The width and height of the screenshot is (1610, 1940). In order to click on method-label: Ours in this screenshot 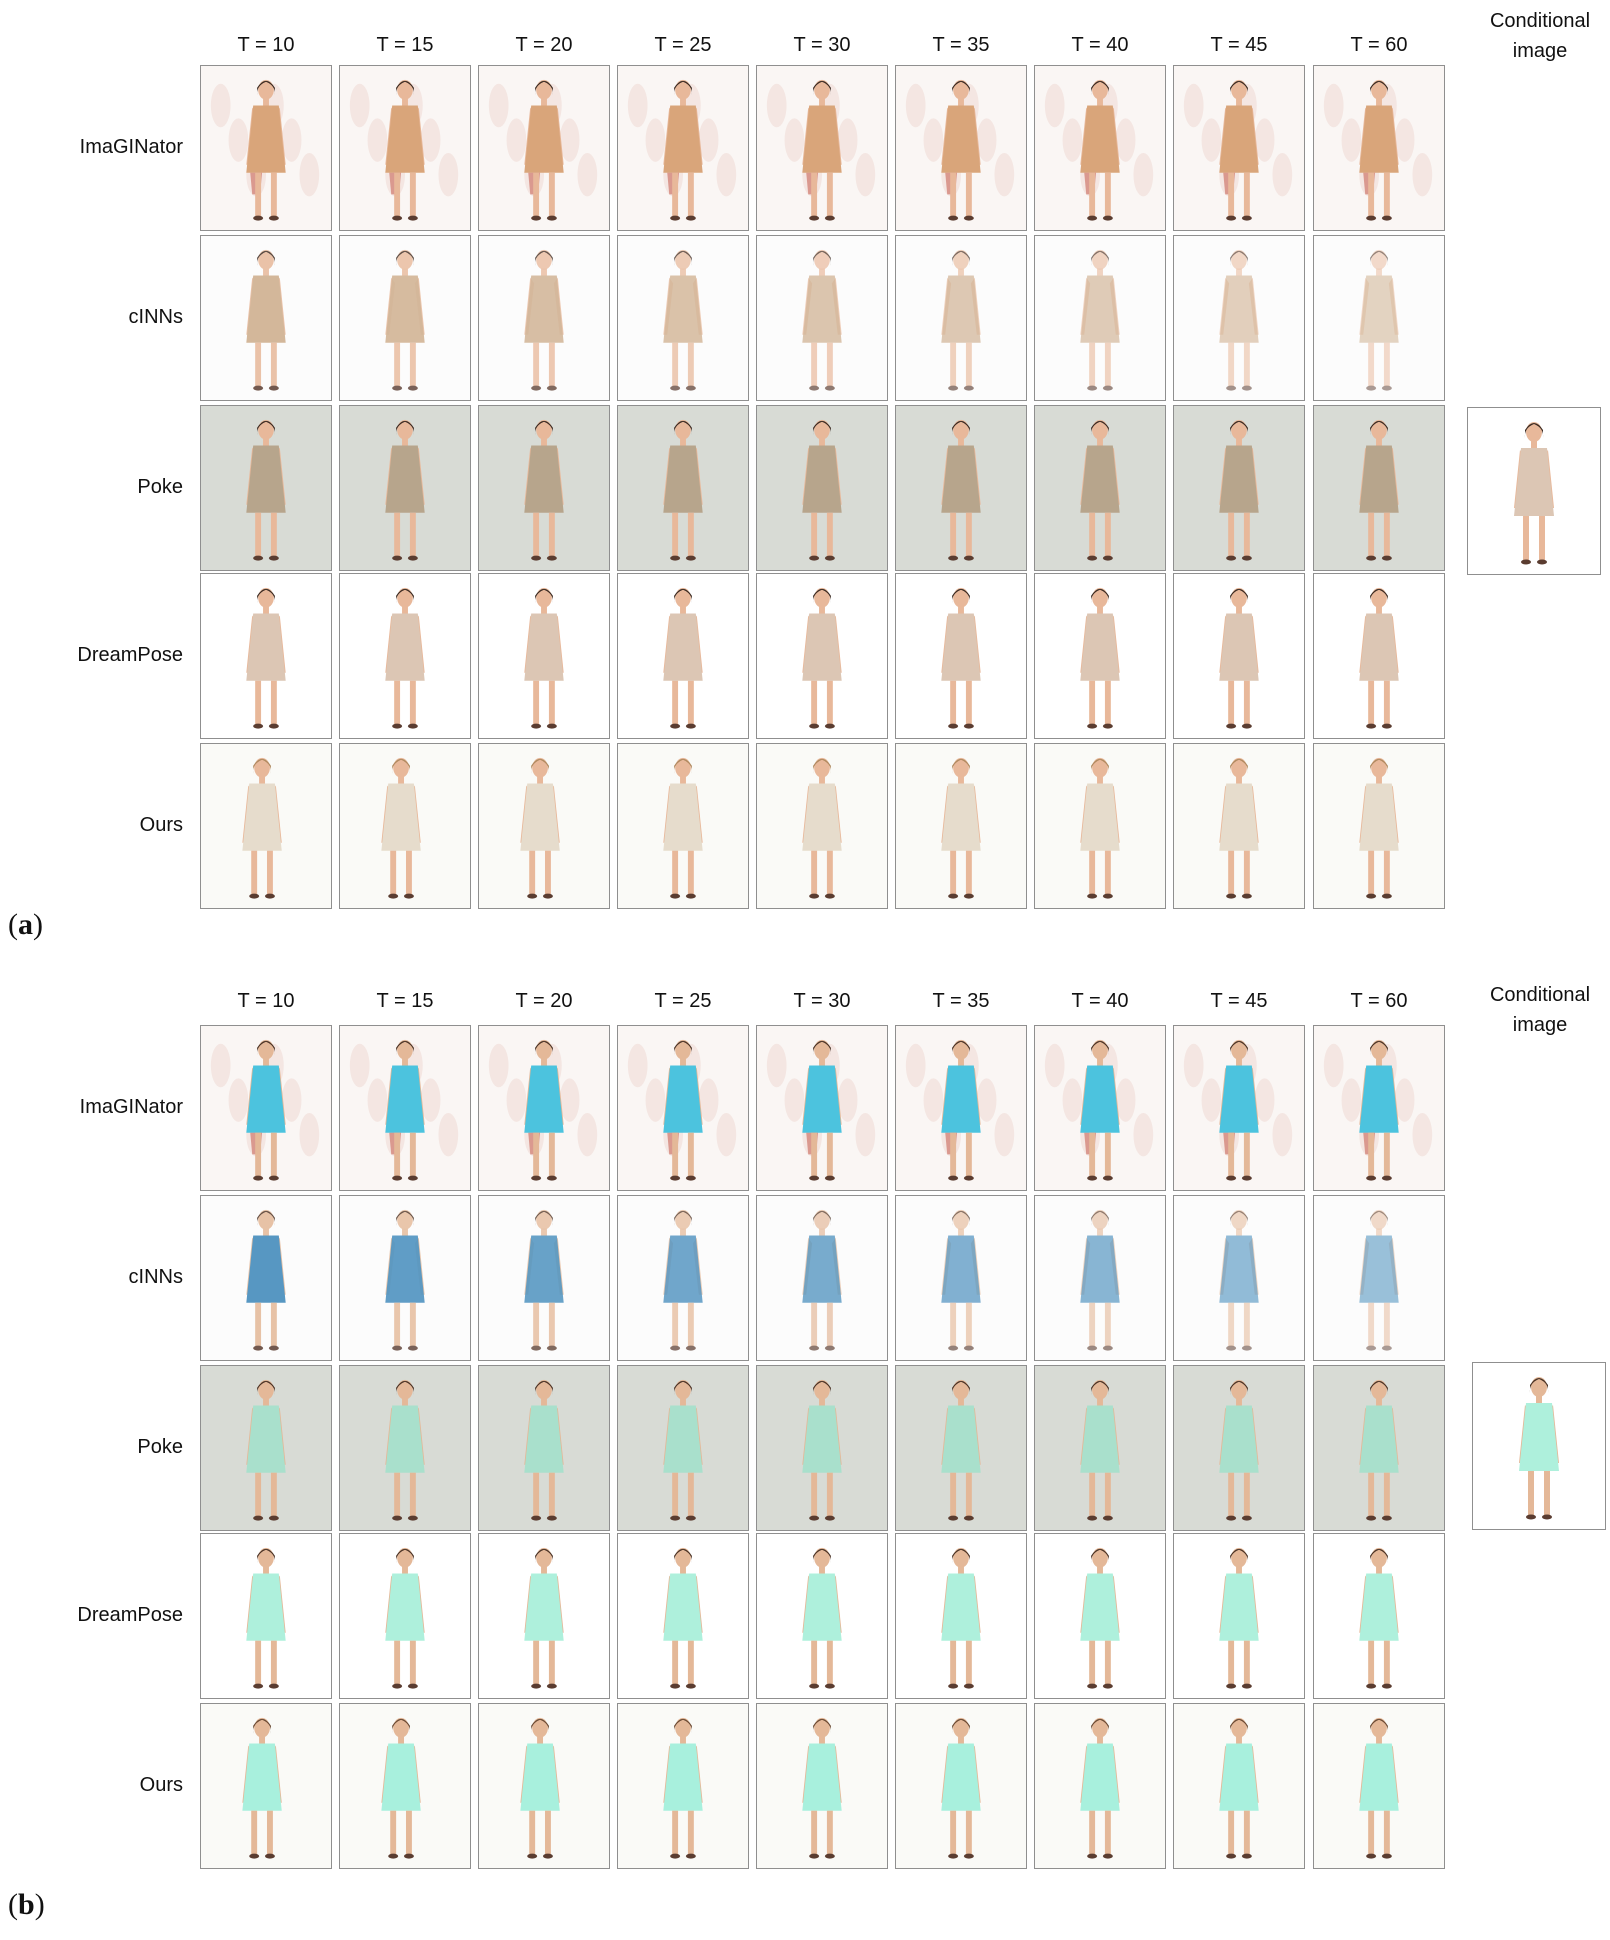, I will do `click(161, 1785)`.